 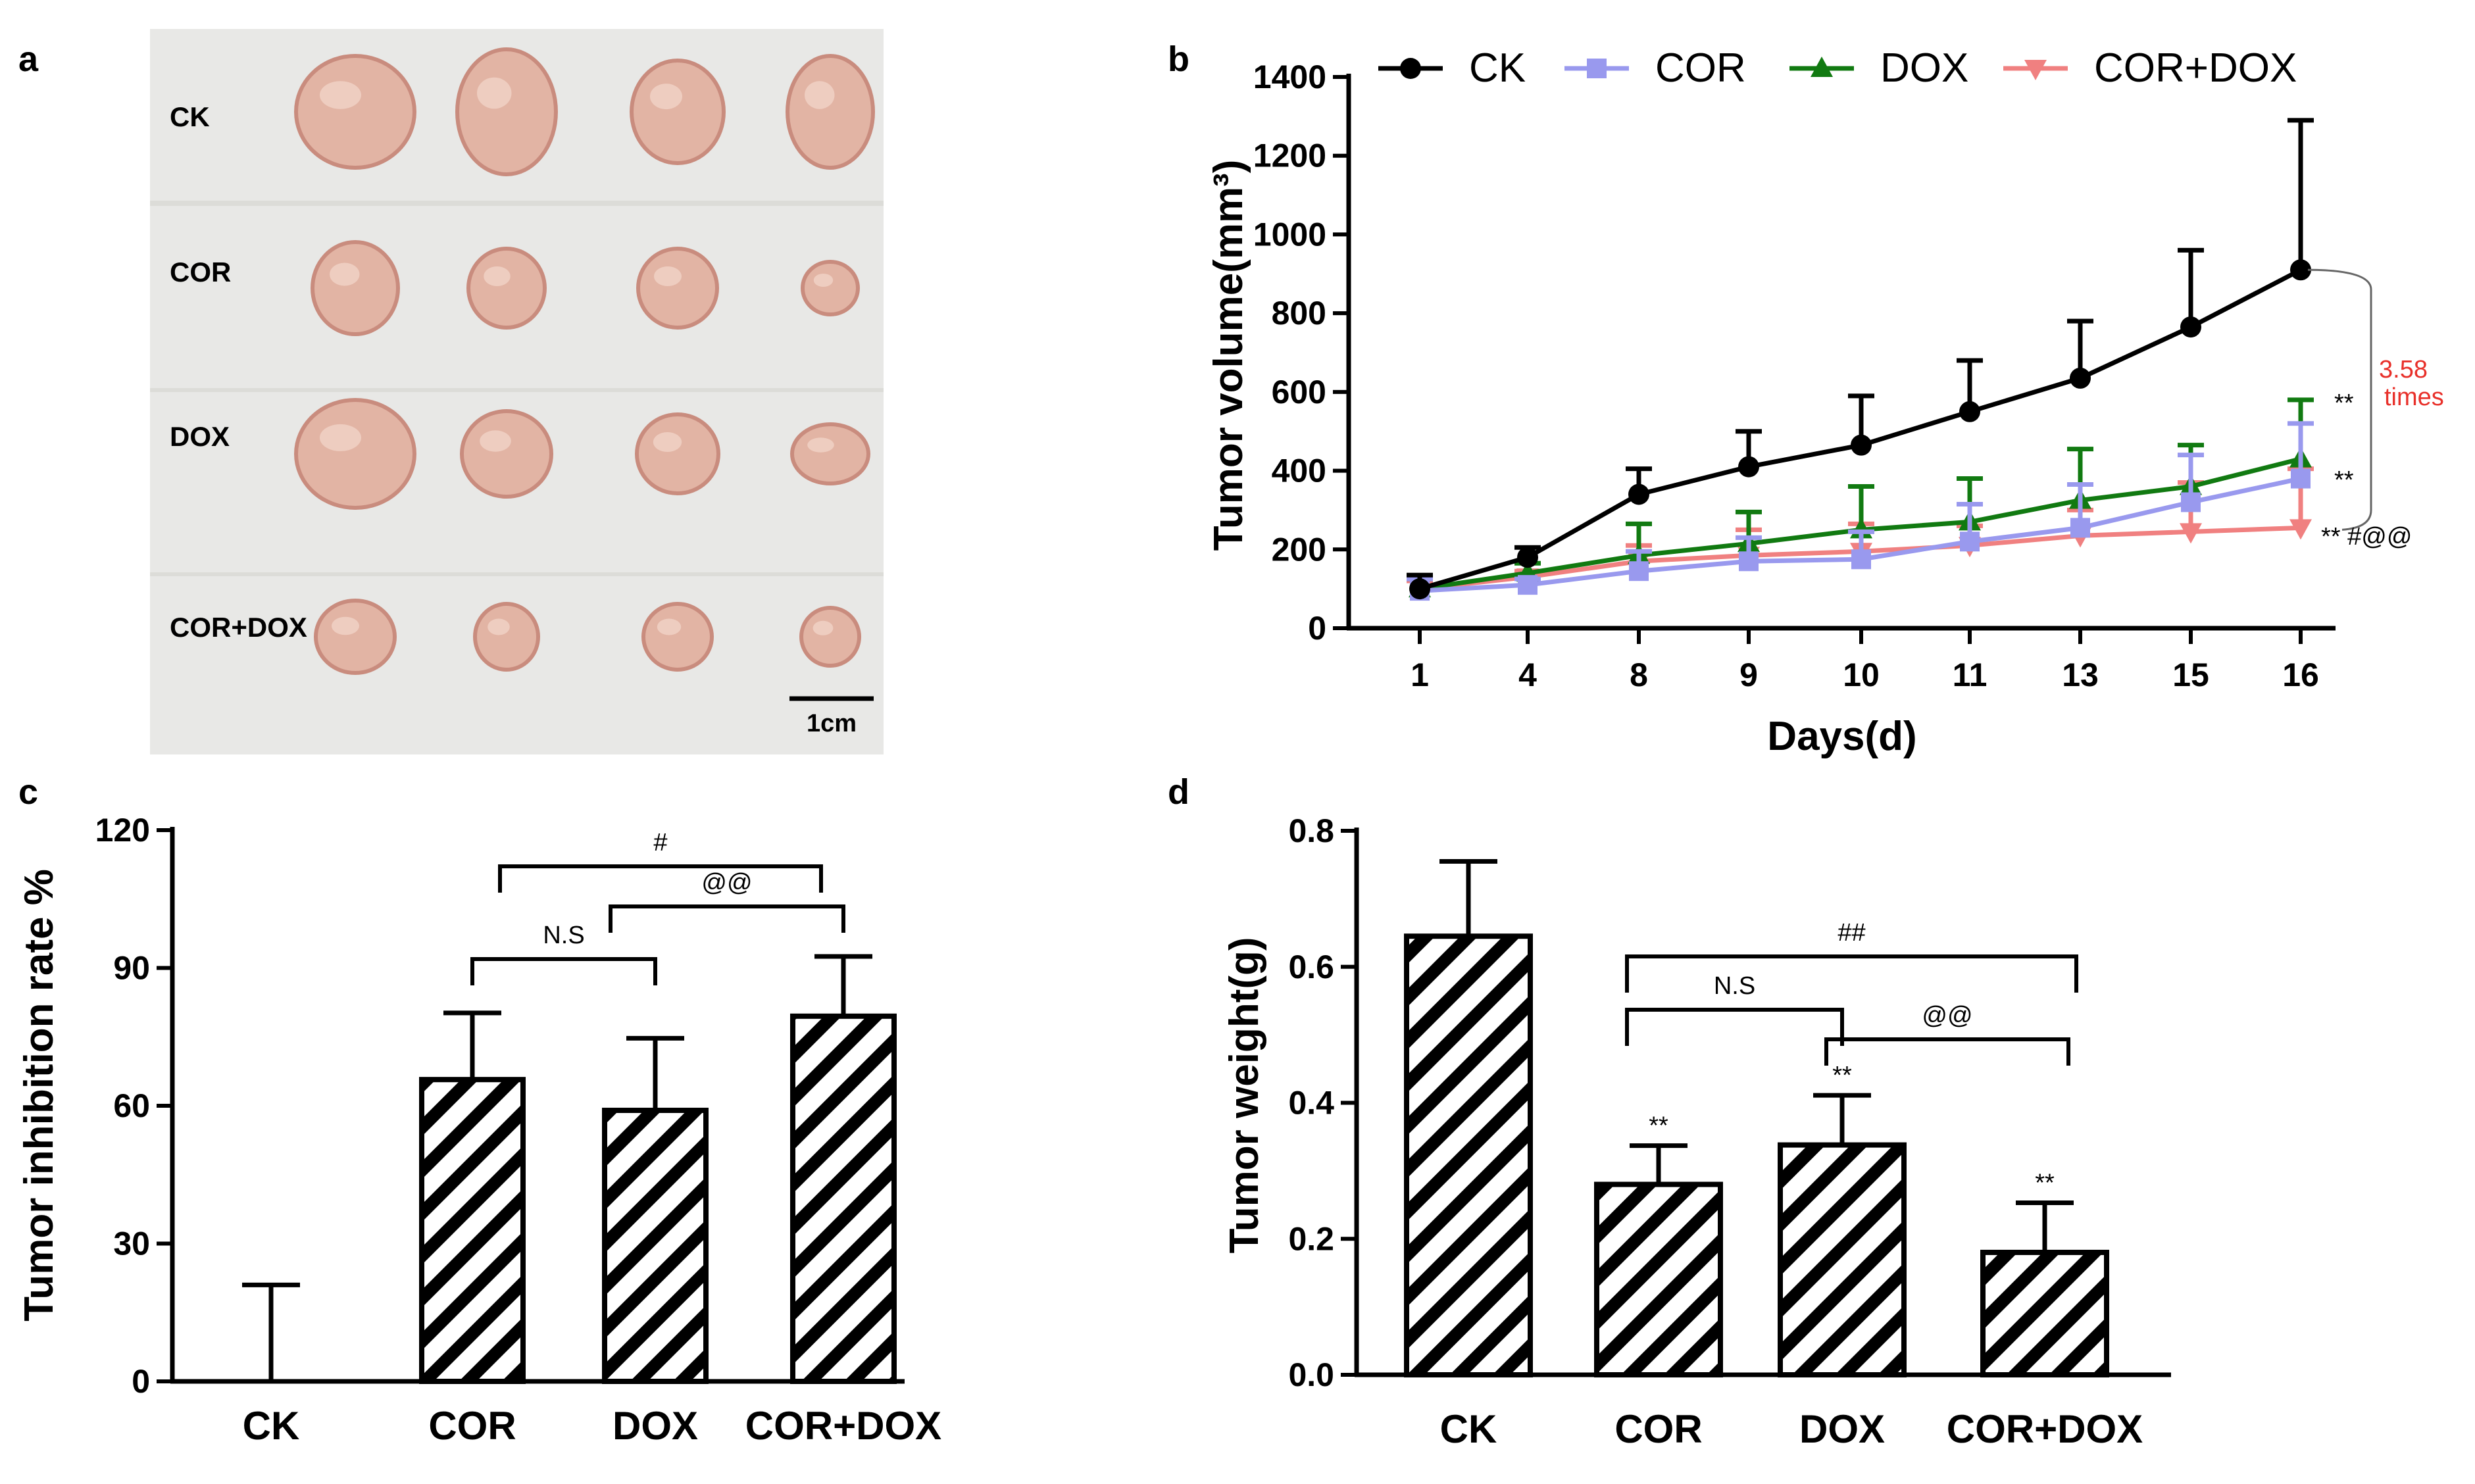 What do you see at coordinates (1311, 967) in the screenshot?
I see `y-tick-label: 0.6` at bounding box center [1311, 967].